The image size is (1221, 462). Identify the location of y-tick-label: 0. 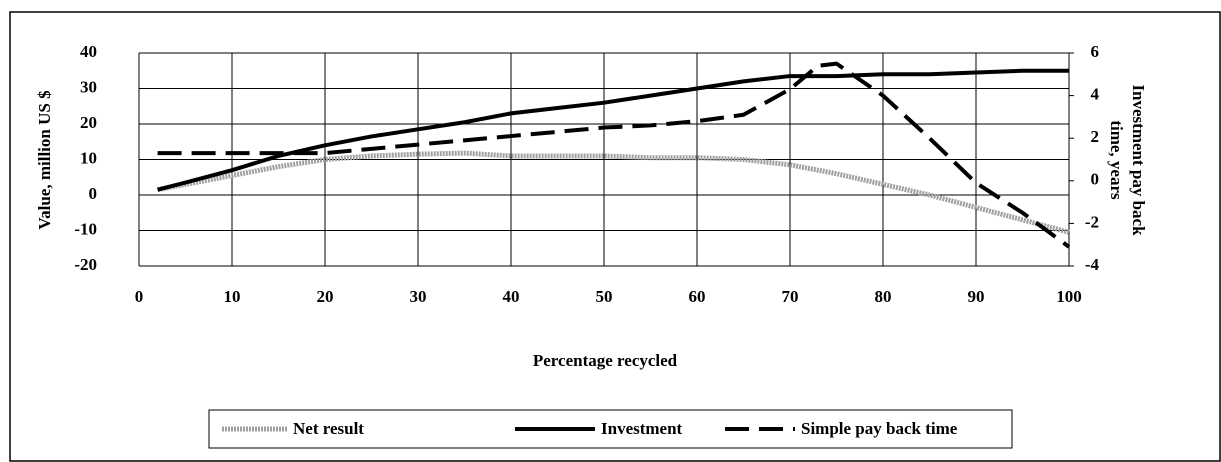
(93, 193).